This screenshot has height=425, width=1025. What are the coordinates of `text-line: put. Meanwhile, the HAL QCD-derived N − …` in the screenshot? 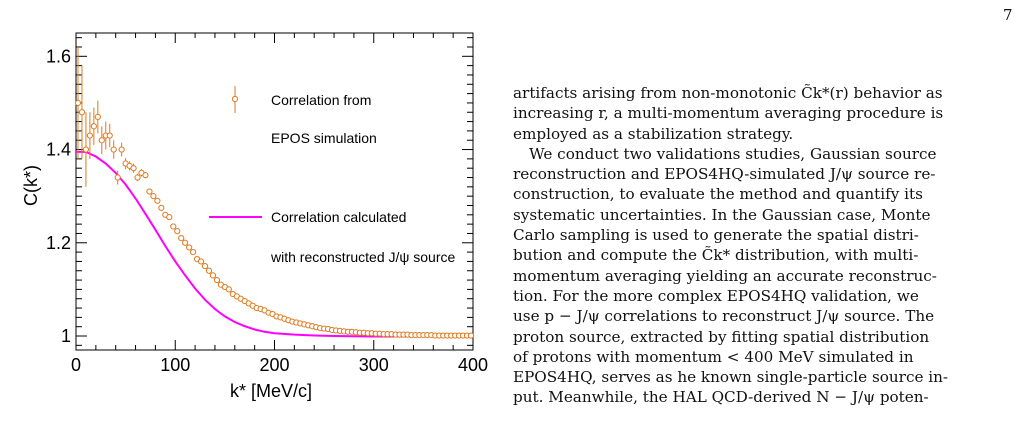 It's located at (721, 397).